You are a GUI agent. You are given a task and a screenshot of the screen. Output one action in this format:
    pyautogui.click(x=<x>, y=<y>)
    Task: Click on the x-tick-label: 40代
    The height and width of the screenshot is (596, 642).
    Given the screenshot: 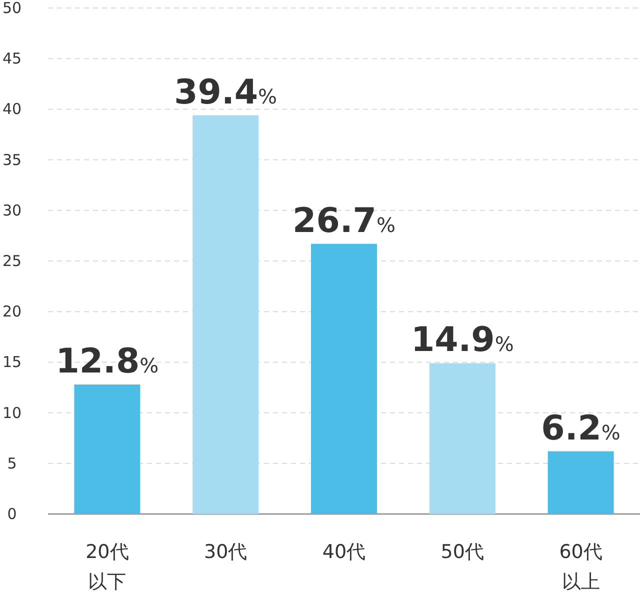 What is the action you would take?
    pyautogui.click(x=344, y=552)
    